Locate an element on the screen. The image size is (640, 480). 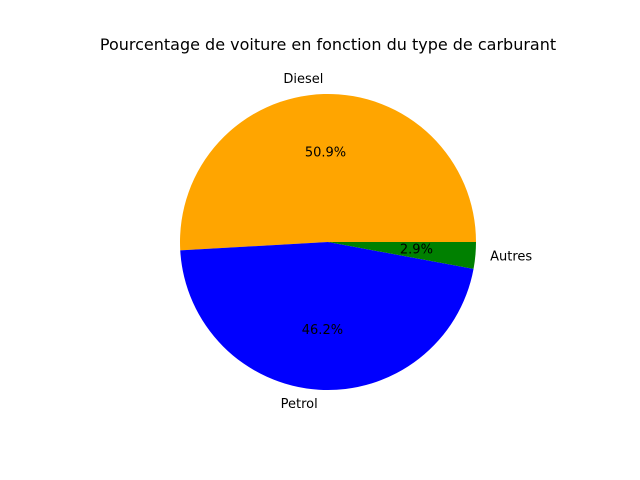
pie-slice-autres is located at coordinates (402, 255).